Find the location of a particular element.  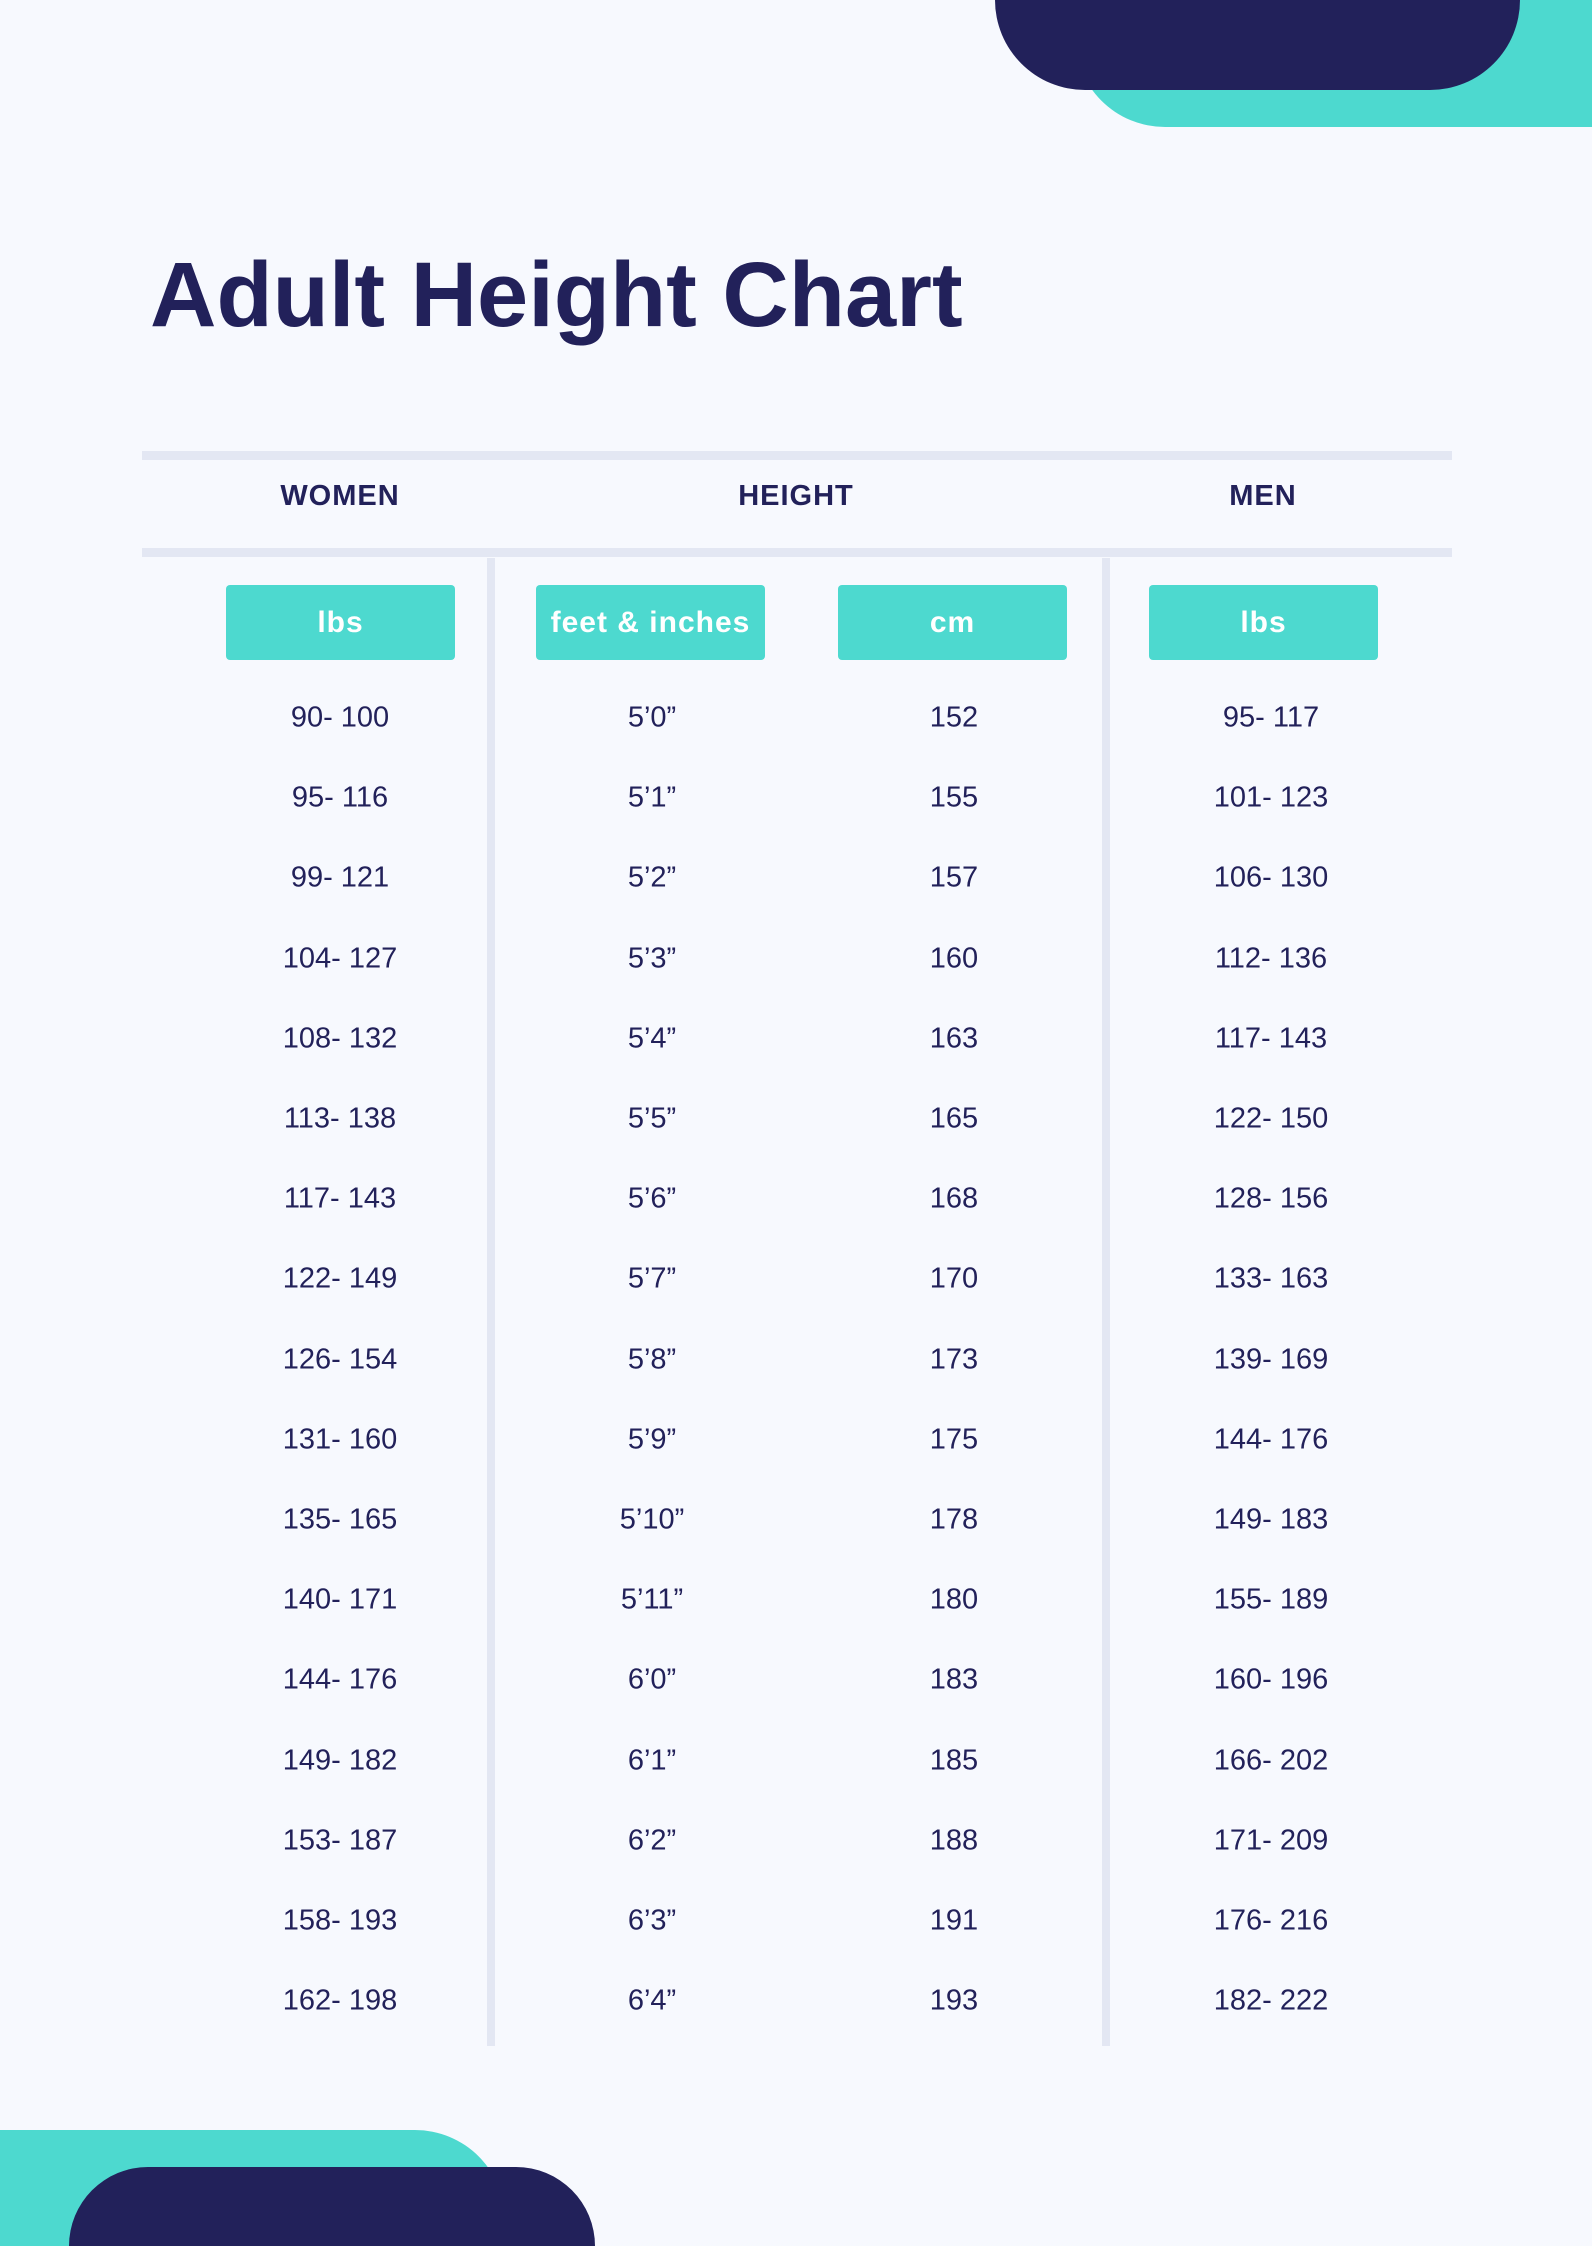

cell-feet: 5’1” is located at coordinates (652, 797).